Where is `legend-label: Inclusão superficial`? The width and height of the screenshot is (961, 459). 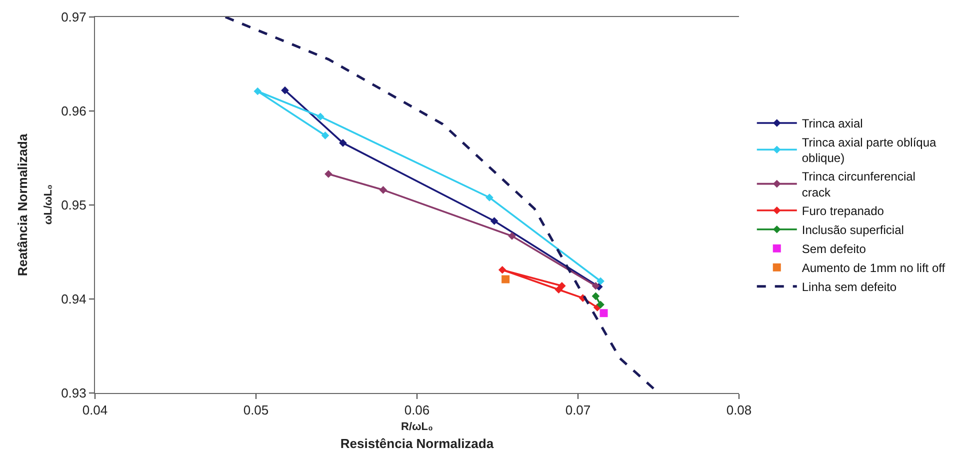
legend-label: Inclusão superficial is located at coordinates (853, 230).